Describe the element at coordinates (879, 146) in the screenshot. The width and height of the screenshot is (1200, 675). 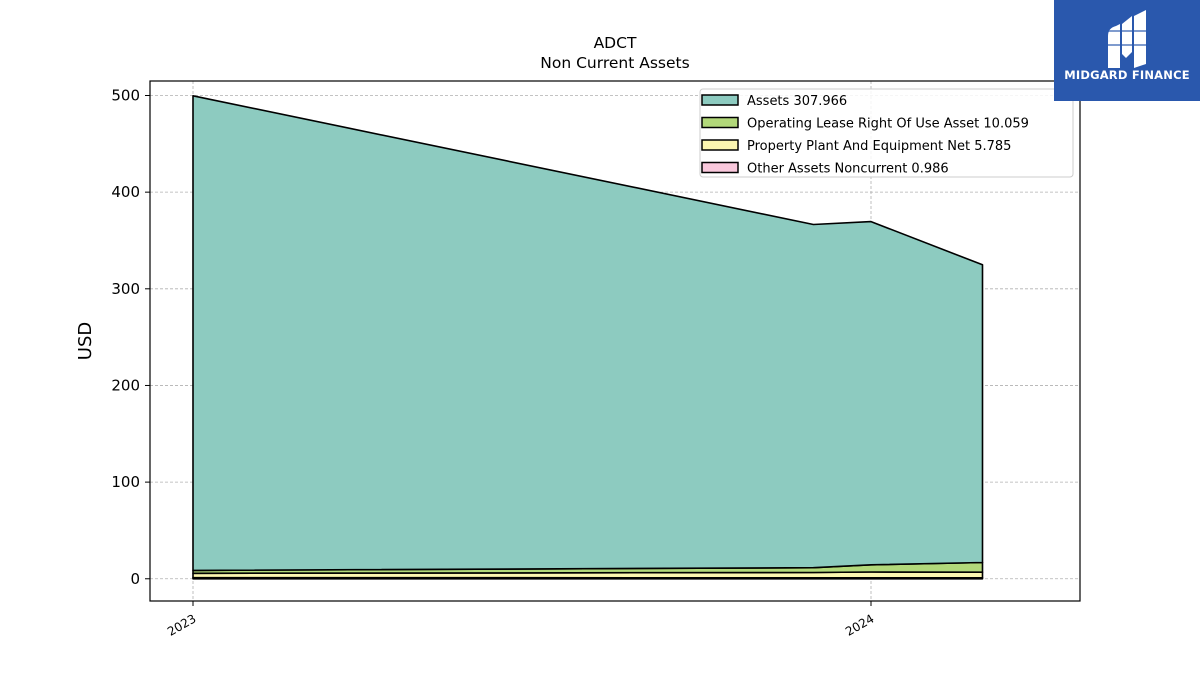
I see `legend-label: Property Plant And Equipment Net 5.785` at that location.